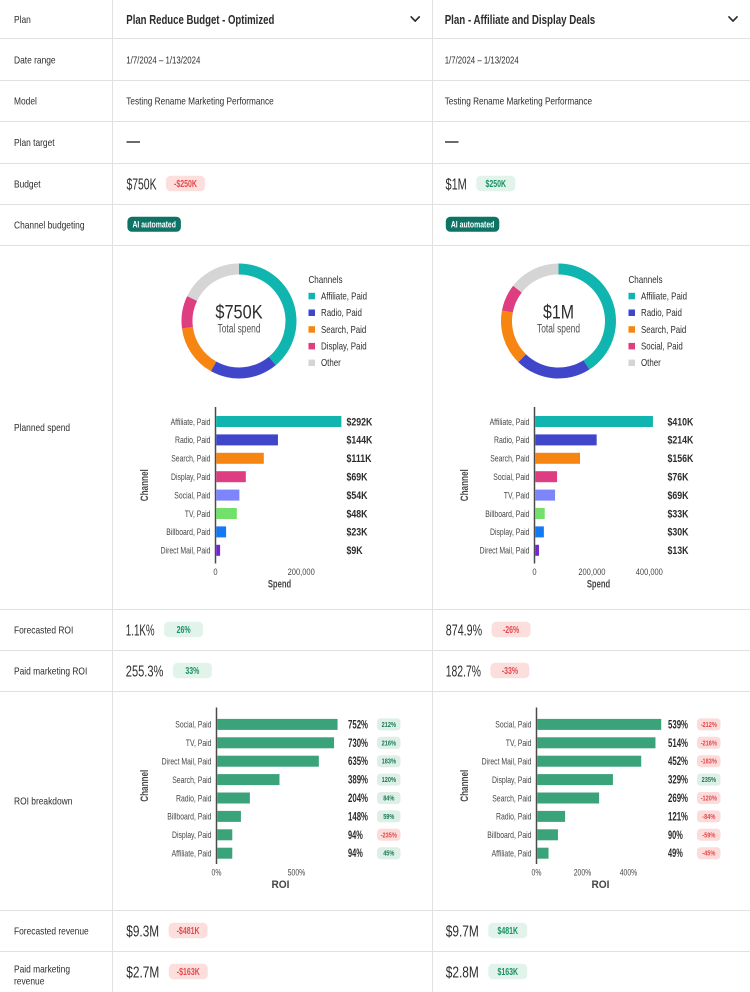  What do you see at coordinates (51, 931) in the screenshot?
I see `svg-text: Forecasted revenue` at bounding box center [51, 931].